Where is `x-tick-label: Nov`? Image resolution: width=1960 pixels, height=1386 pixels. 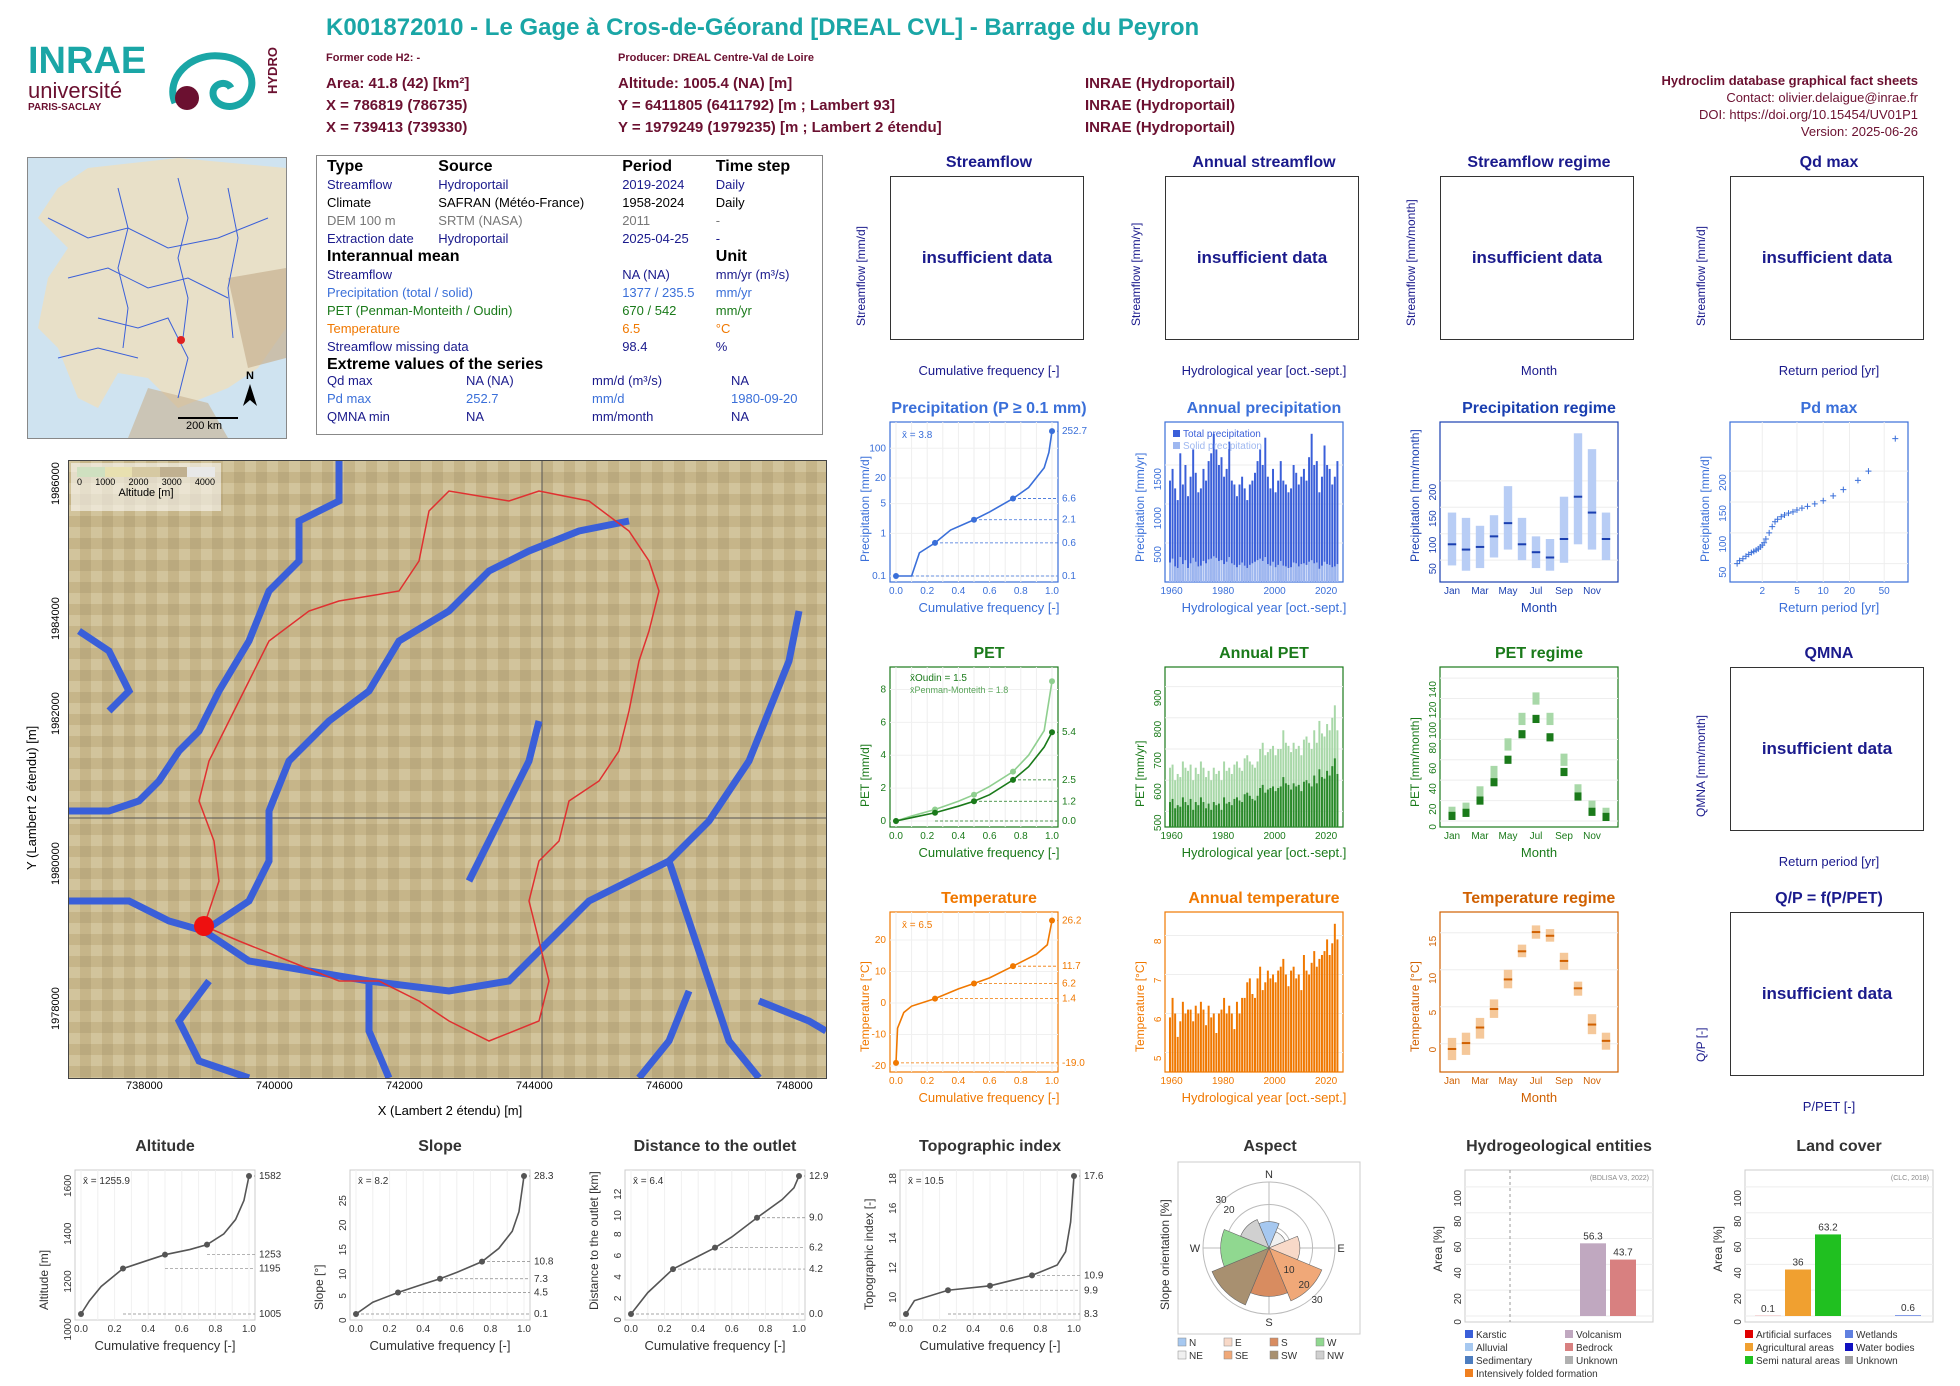
x-tick-label: Nov is located at coordinates (1592, 1081).